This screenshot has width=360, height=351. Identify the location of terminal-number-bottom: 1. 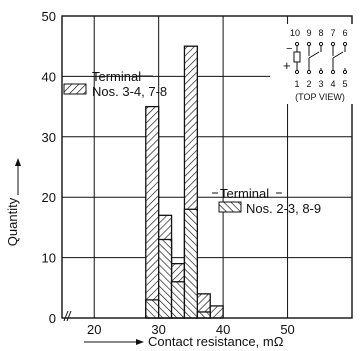
(296, 84).